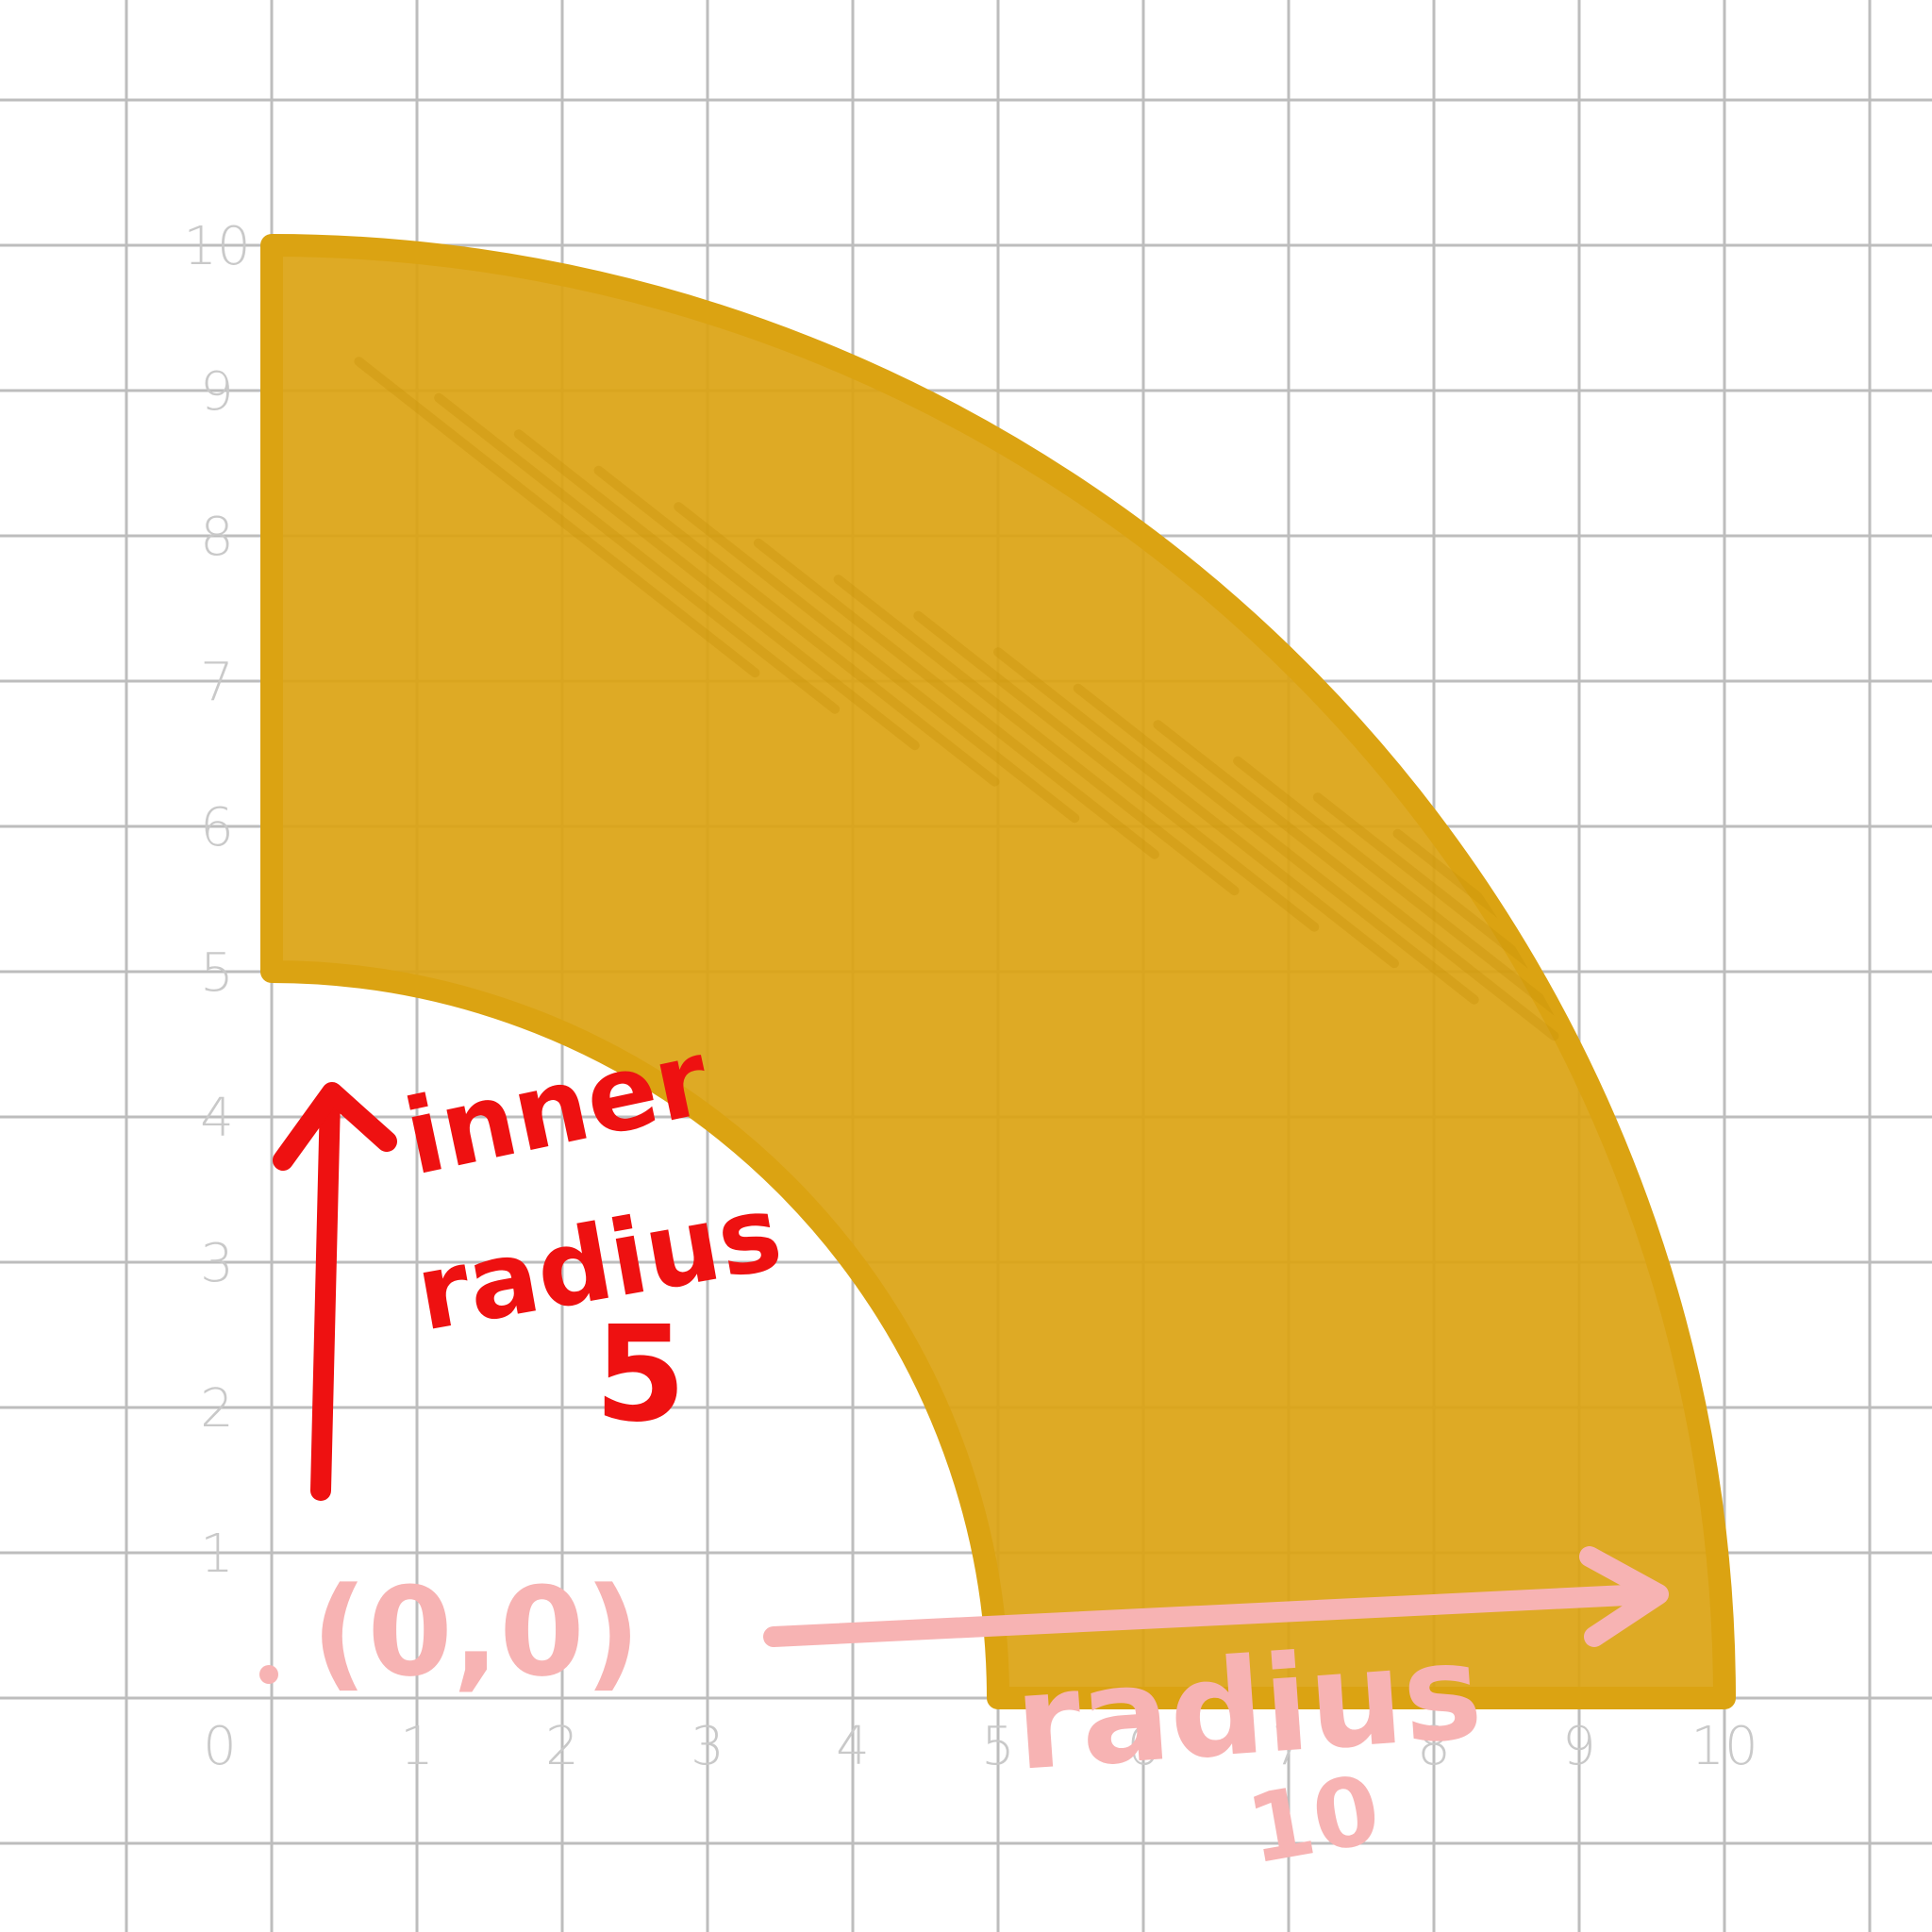  I want to click on y-tick-label: 9, so click(217, 392).